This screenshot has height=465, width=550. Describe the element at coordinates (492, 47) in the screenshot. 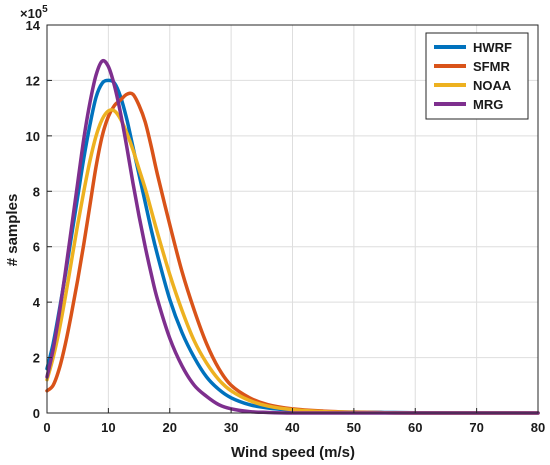

I see `legend-label-hwrf: HWRF` at that location.